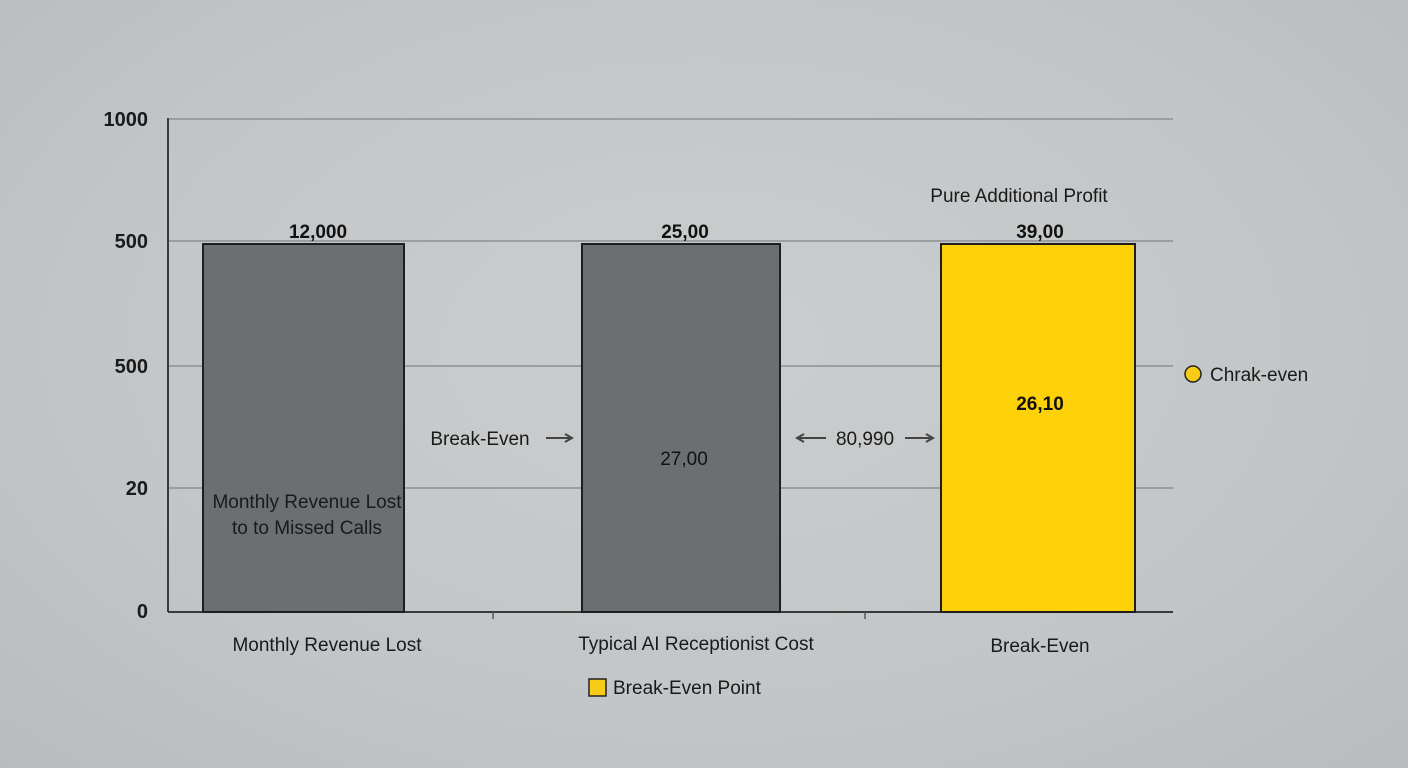 The height and width of the screenshot is (768, 1408). Describe the element at coordinates (318, 232) in the screenshot. I see `bar-top-label: 12,000` at that location.